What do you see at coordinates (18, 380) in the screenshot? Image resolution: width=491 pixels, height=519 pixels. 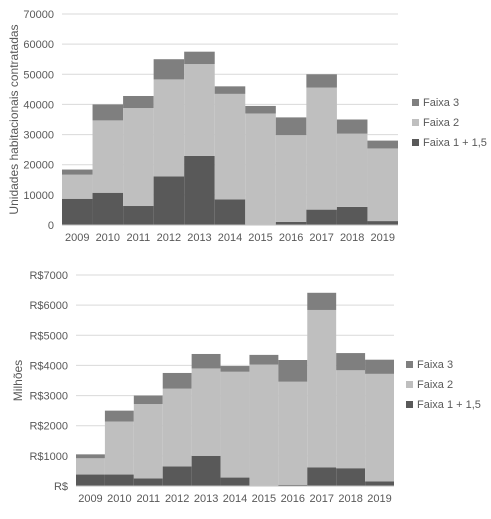 I see `y-axis-label: Milhões` at bounding box center [18, 380].